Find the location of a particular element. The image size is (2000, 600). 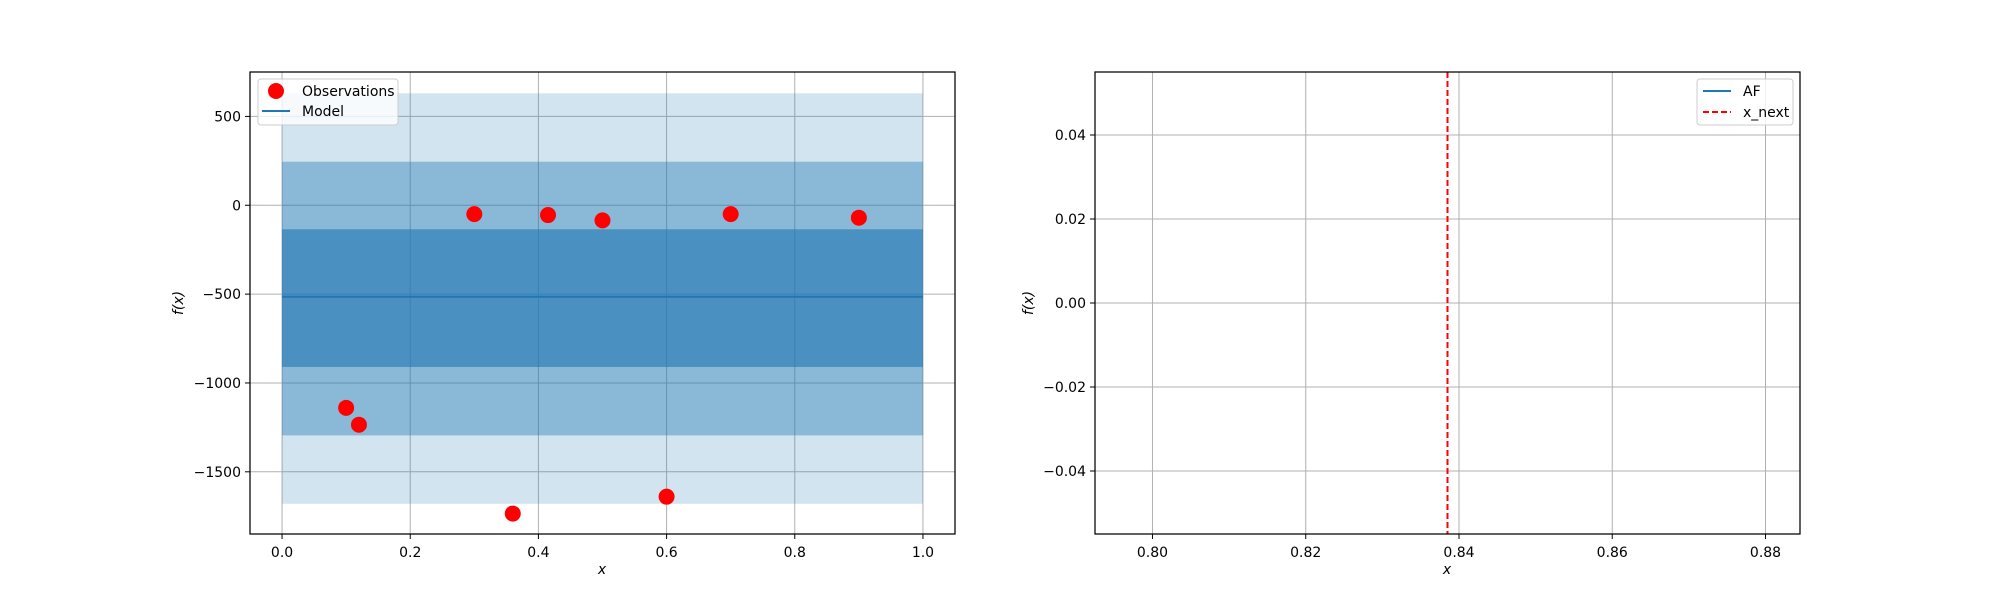

legend-frame is located at coordinates (328, 102).